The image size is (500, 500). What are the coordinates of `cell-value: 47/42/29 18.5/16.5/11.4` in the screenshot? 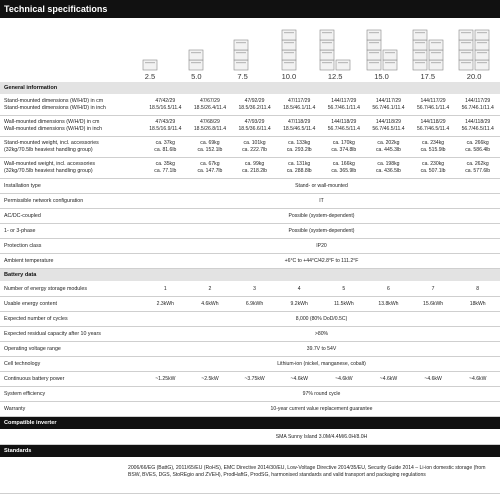 It's located at (165, 104).